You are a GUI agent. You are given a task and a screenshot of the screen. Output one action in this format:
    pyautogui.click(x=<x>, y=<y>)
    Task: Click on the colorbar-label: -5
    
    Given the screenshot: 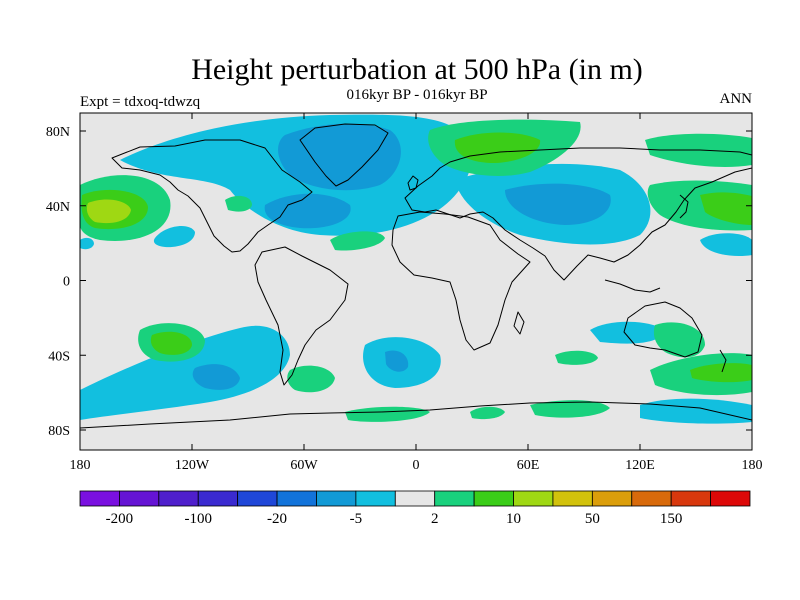 What is the action you would take?
    pyautogui.click(x=356, y=519)
    